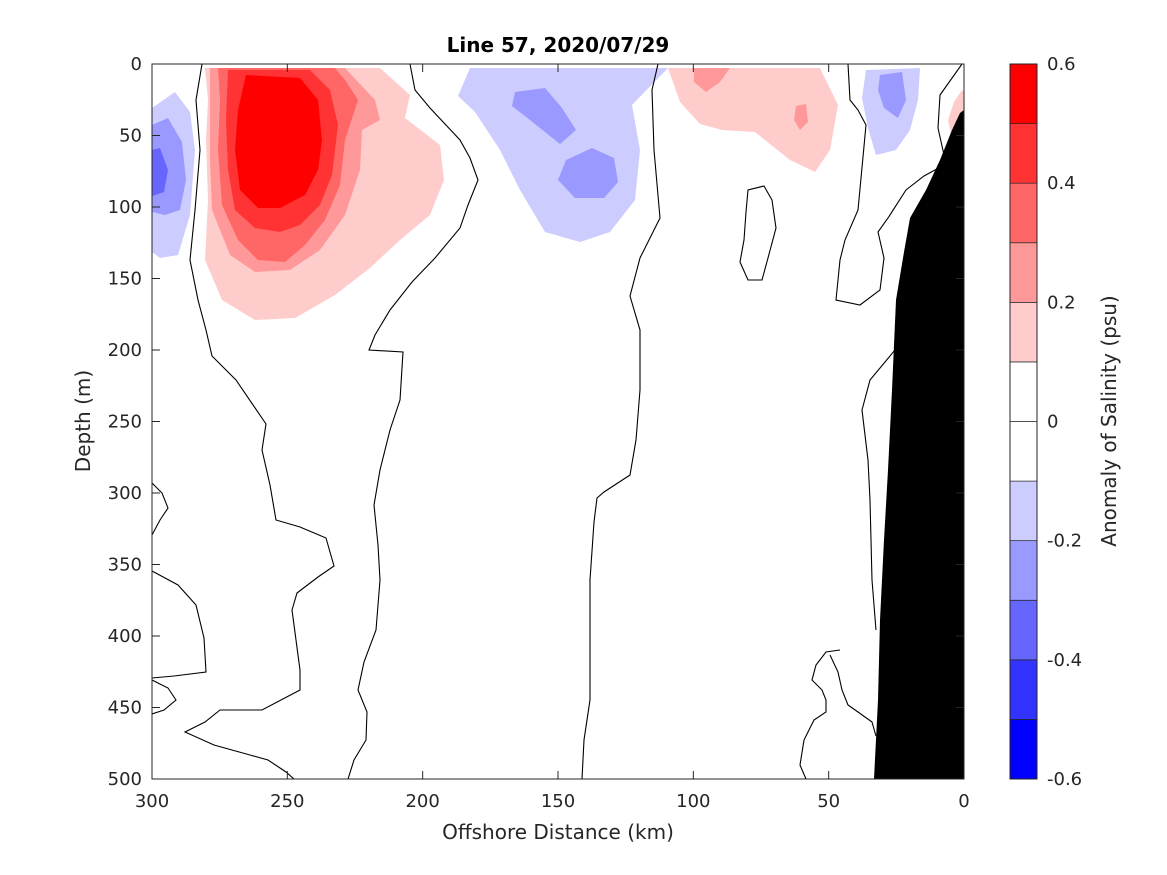  Describe the element at coordinates (125, 636) in the screenshot. I see `y-tick-label: 400` at that location.